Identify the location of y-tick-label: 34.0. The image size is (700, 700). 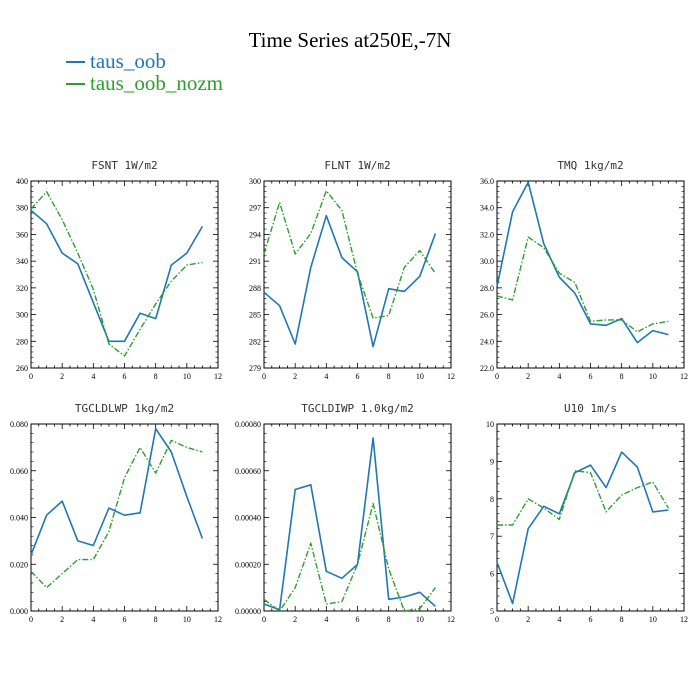
(487, 208).